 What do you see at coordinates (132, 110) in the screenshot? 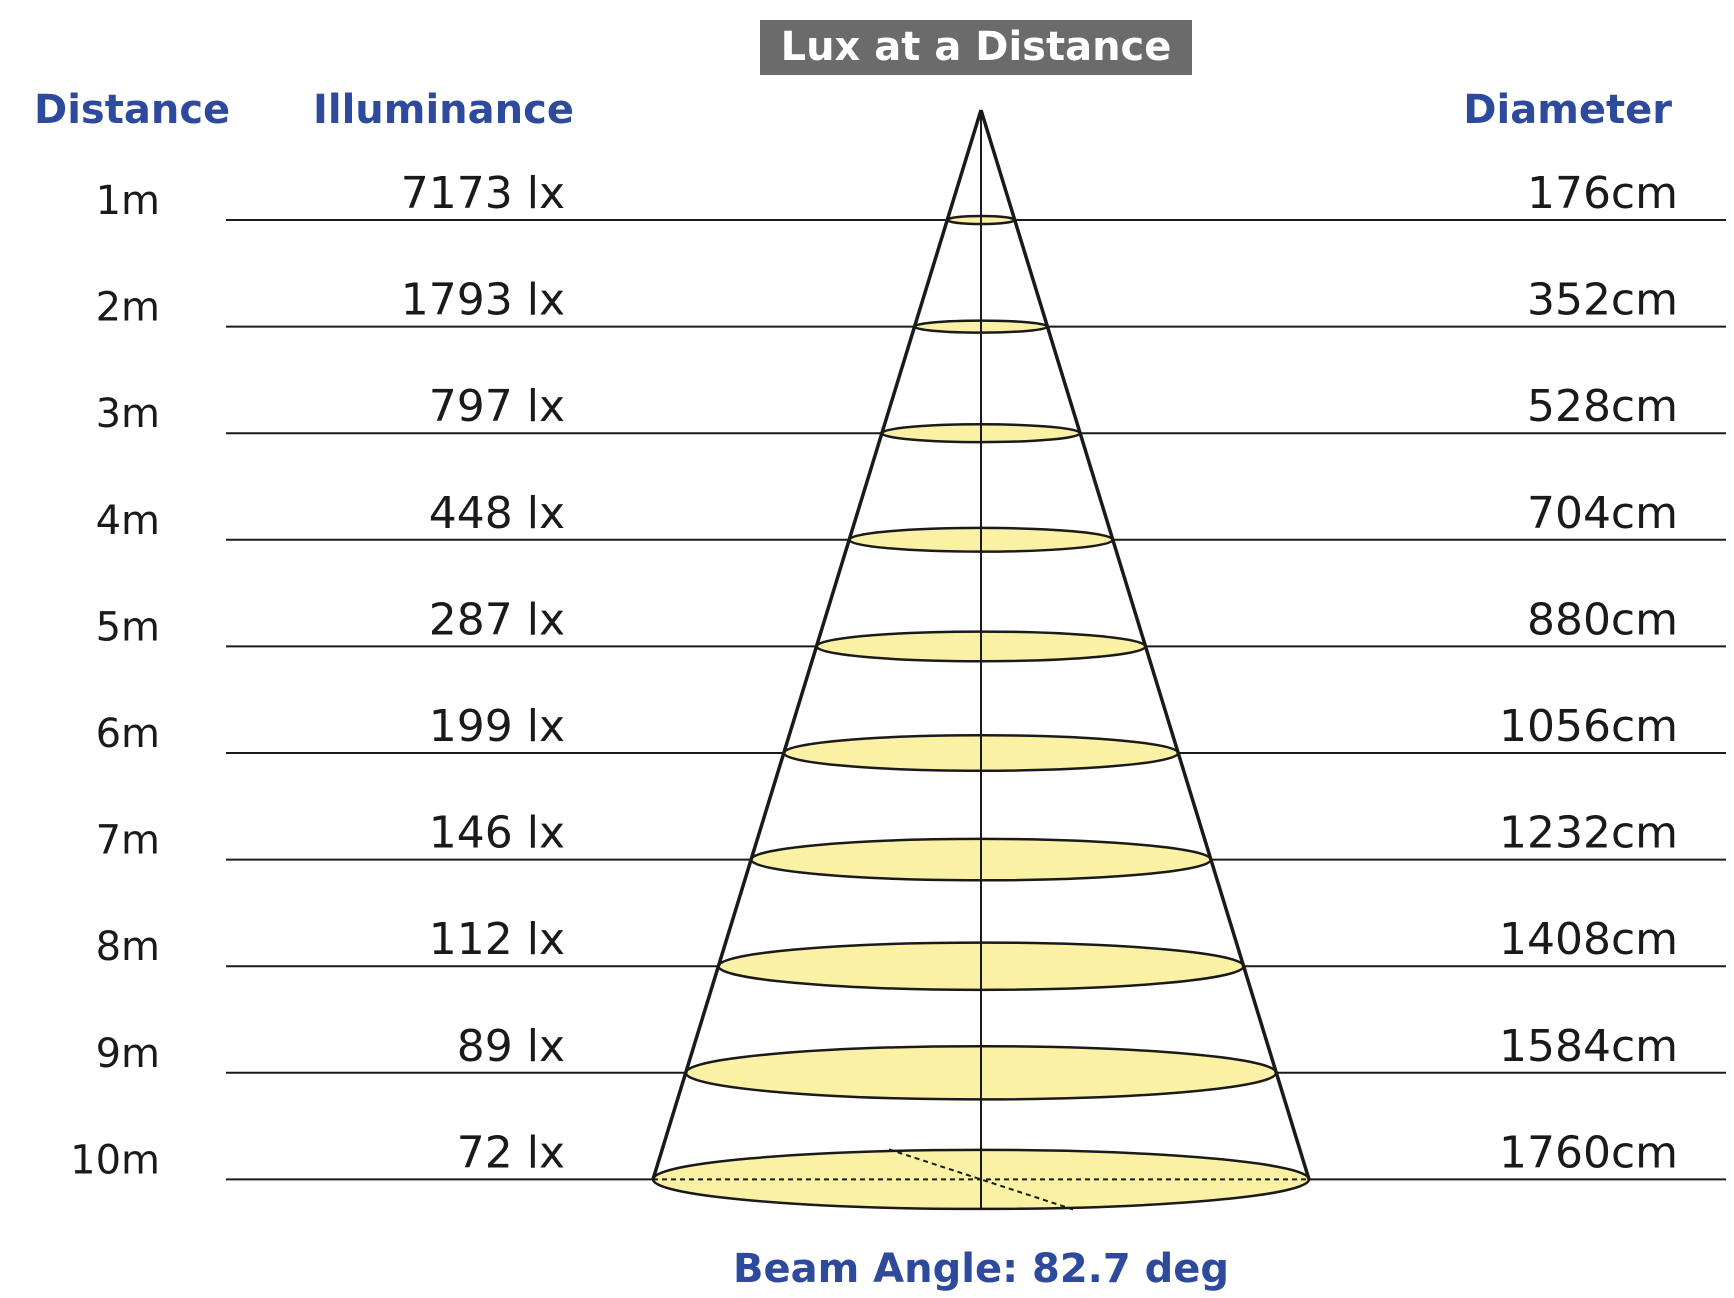
I see `header-distance: Distance` at bounding box center [132, 110].